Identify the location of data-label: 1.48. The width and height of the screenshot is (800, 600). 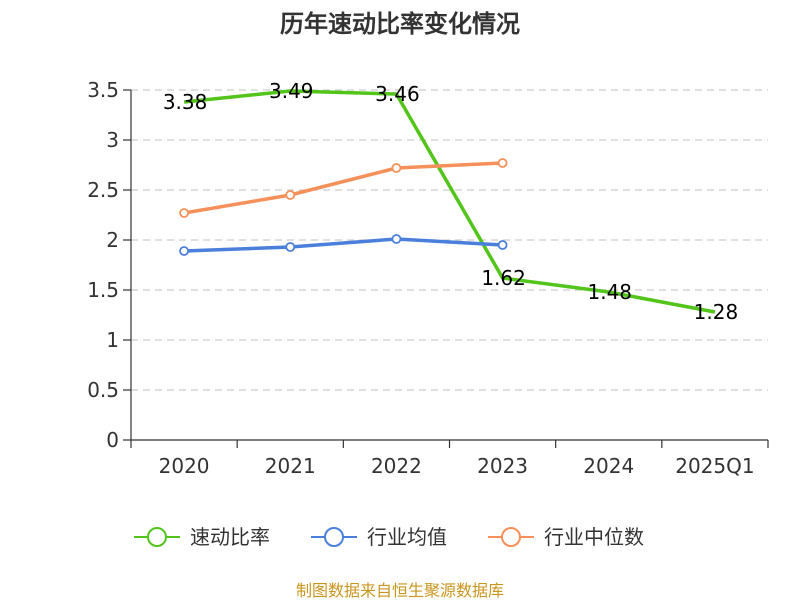
(609, 292).